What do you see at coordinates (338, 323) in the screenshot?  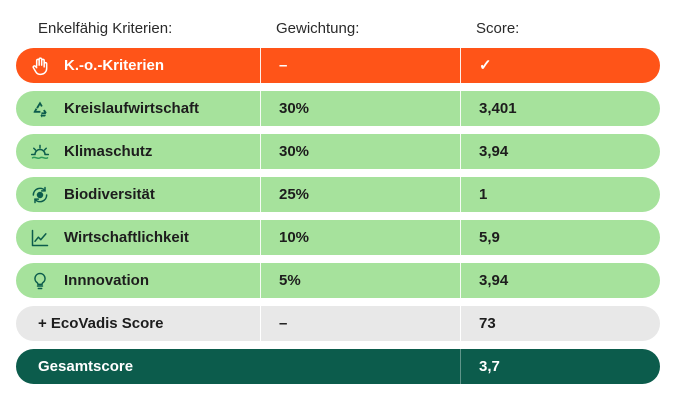 I see `row-ecovadis: + EcoVadis Score – 73` at bounding box center [338, 323].